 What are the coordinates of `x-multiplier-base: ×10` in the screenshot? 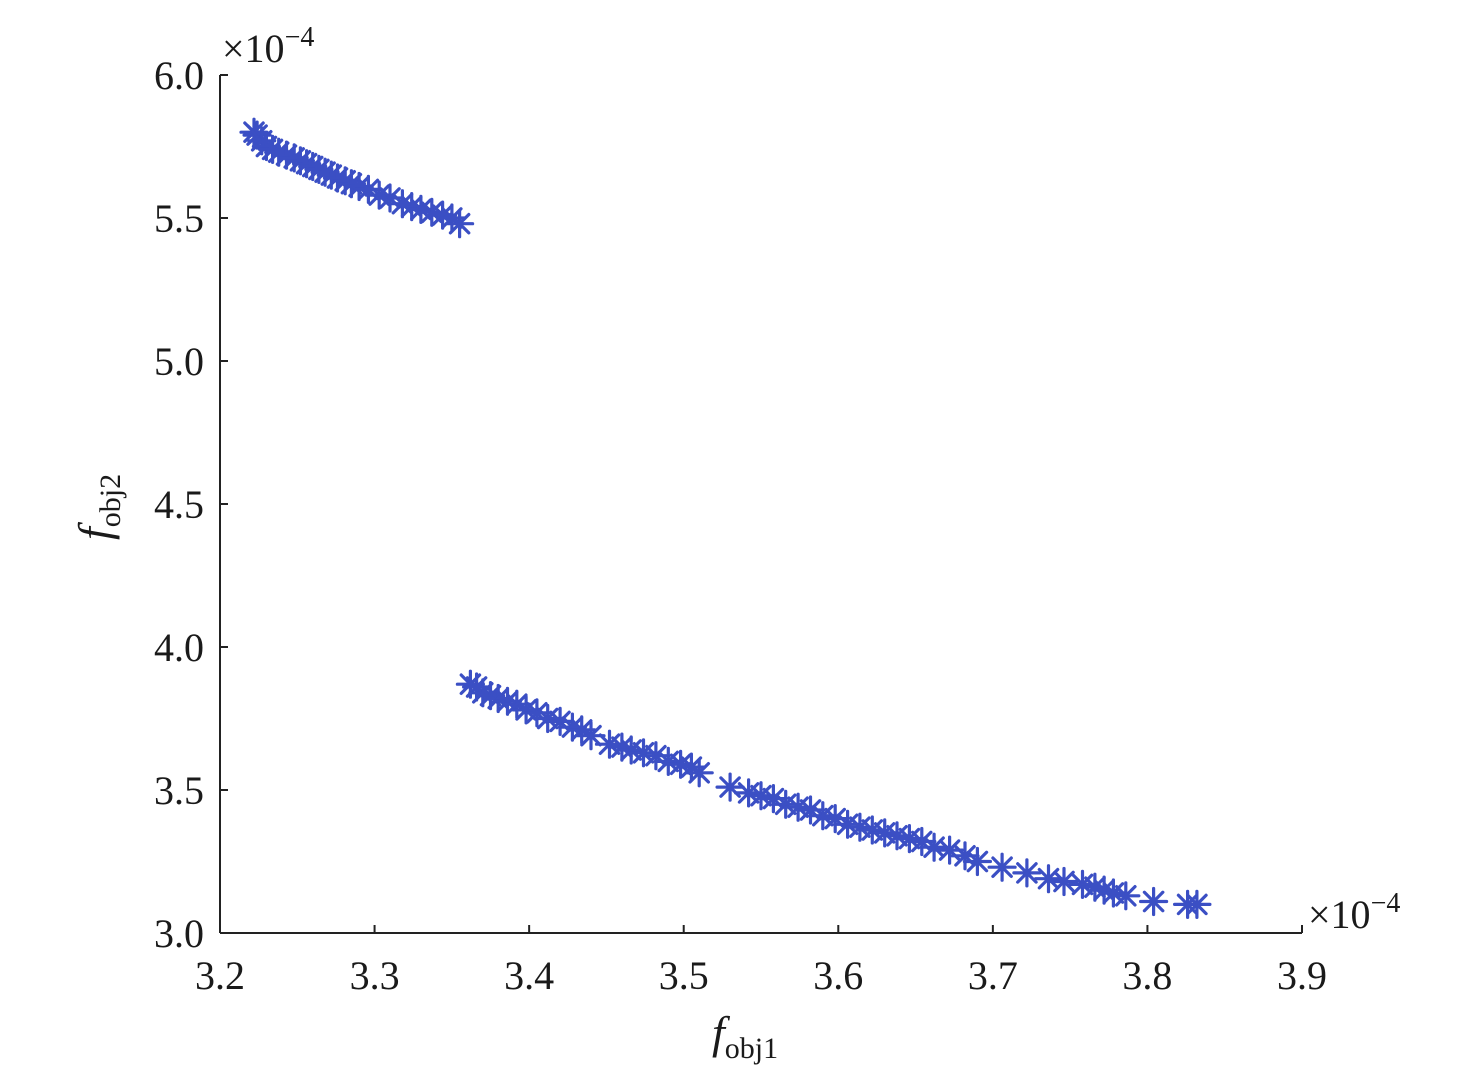 It's located at (1339, 914).